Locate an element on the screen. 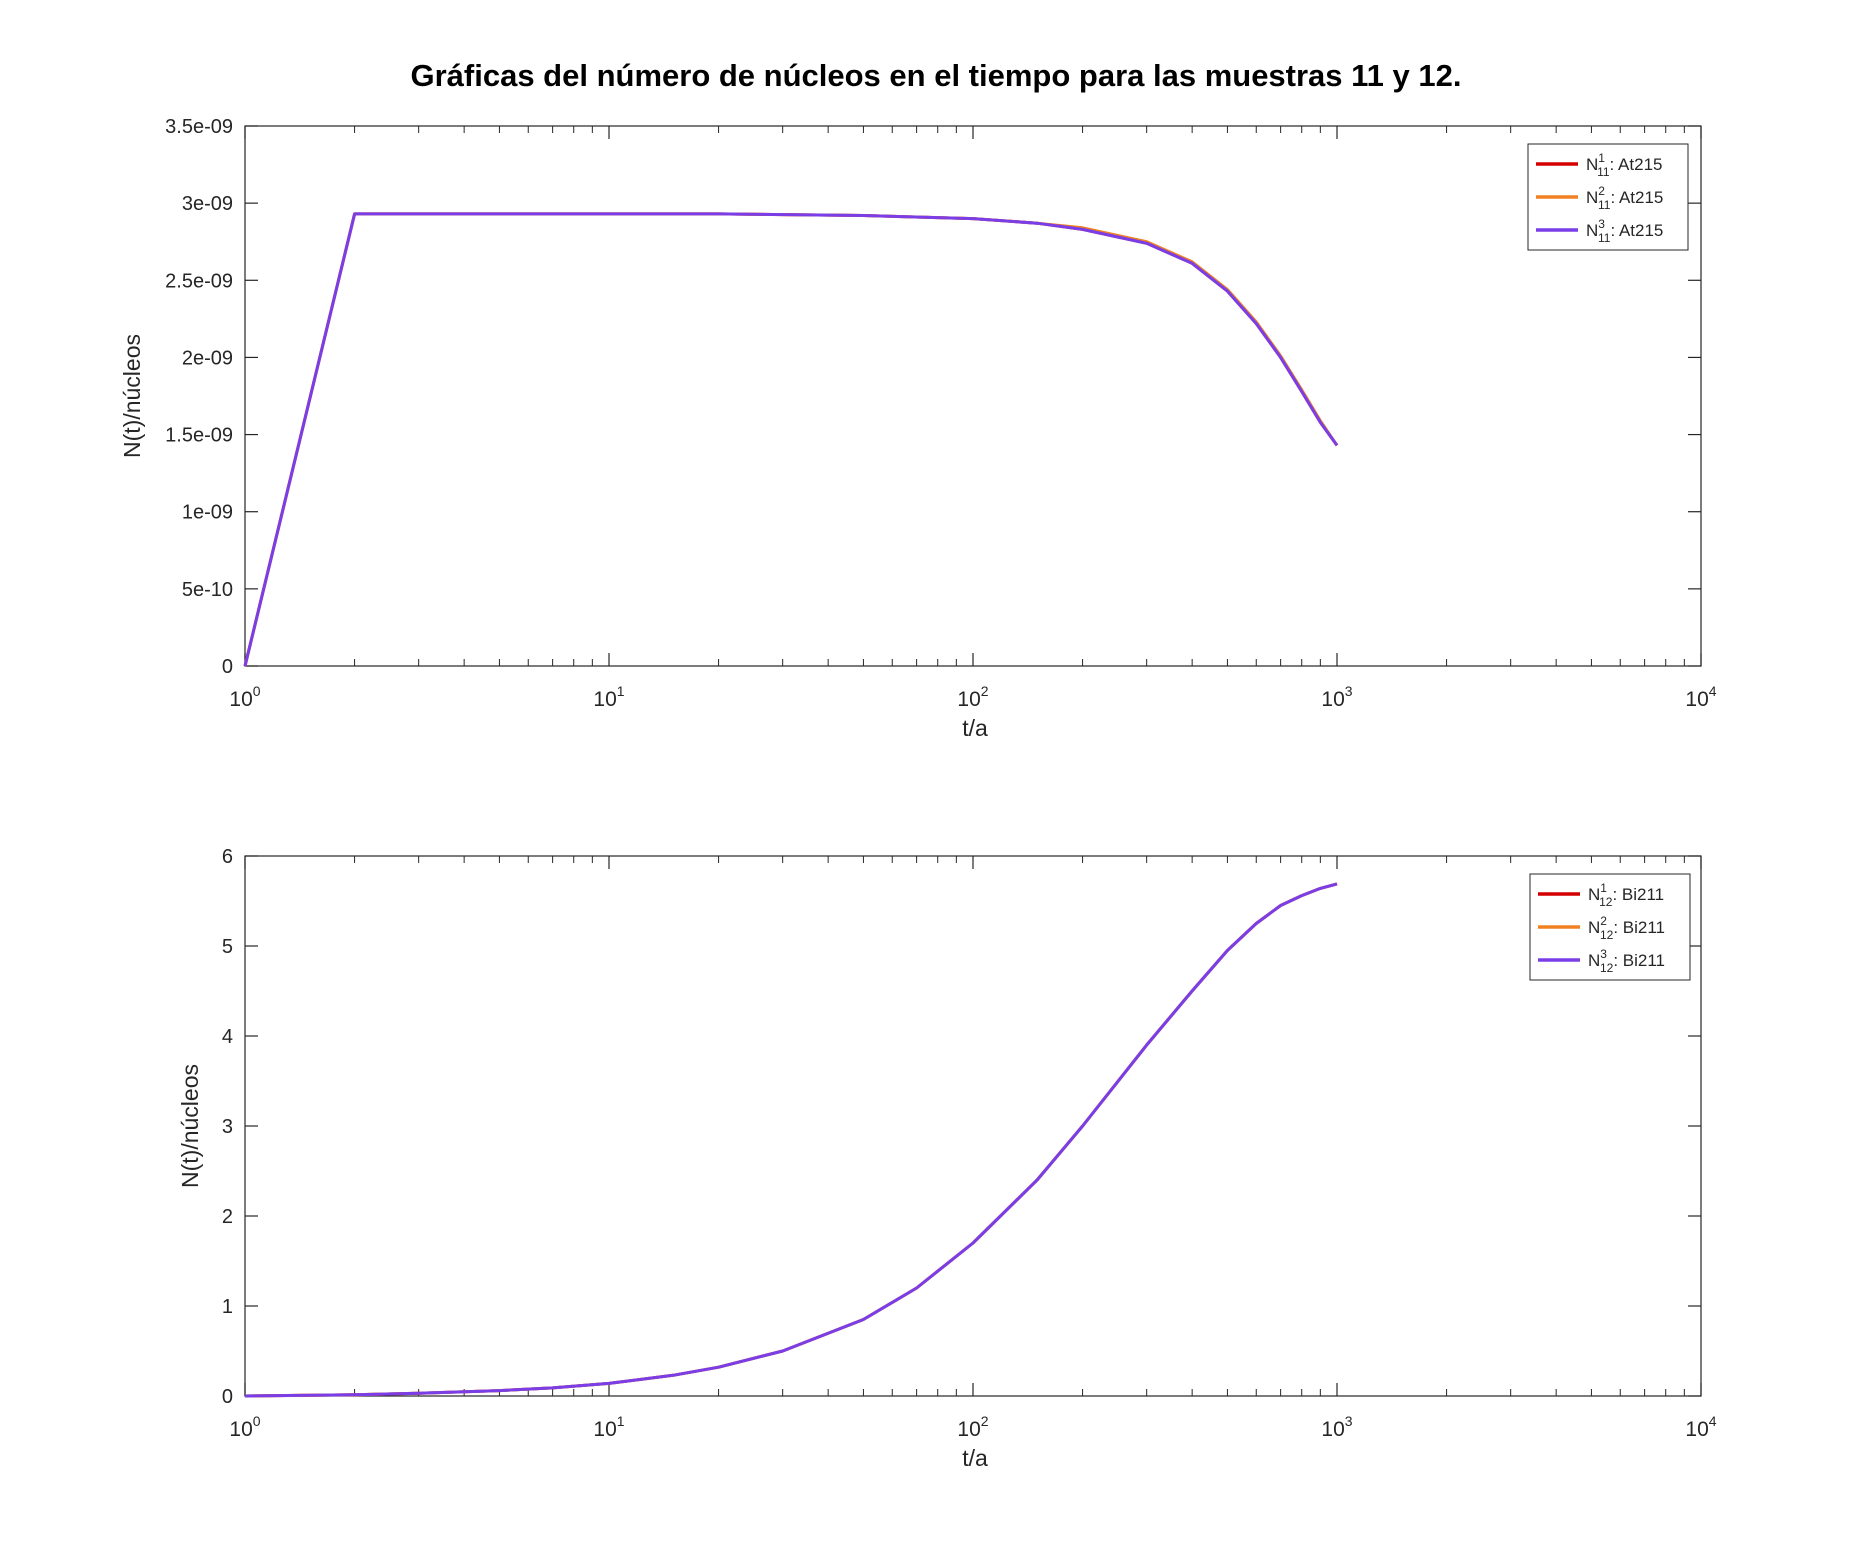  legend: N1 11: At215 N2 11: At215 N3 11: At215 is located at coordinates (1608, 197).